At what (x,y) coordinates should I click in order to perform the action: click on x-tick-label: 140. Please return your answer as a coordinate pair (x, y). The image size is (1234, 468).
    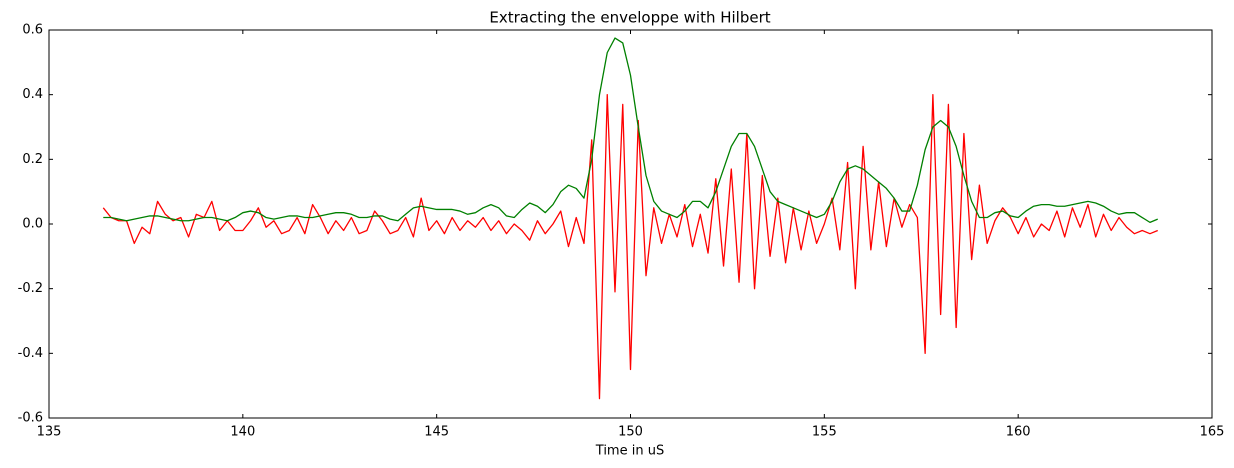
    Looking at the image, I should click on (242, 432).